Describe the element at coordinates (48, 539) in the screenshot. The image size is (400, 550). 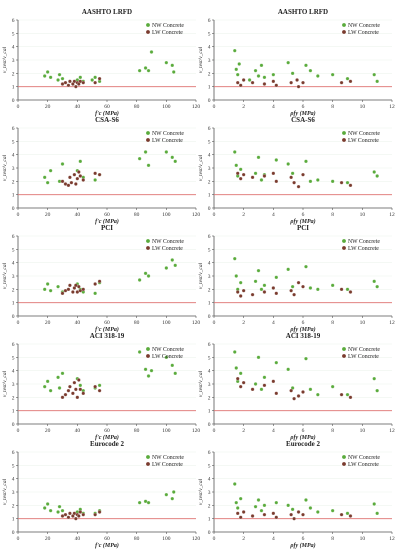
I see `x-tick-label: 20` at that location.